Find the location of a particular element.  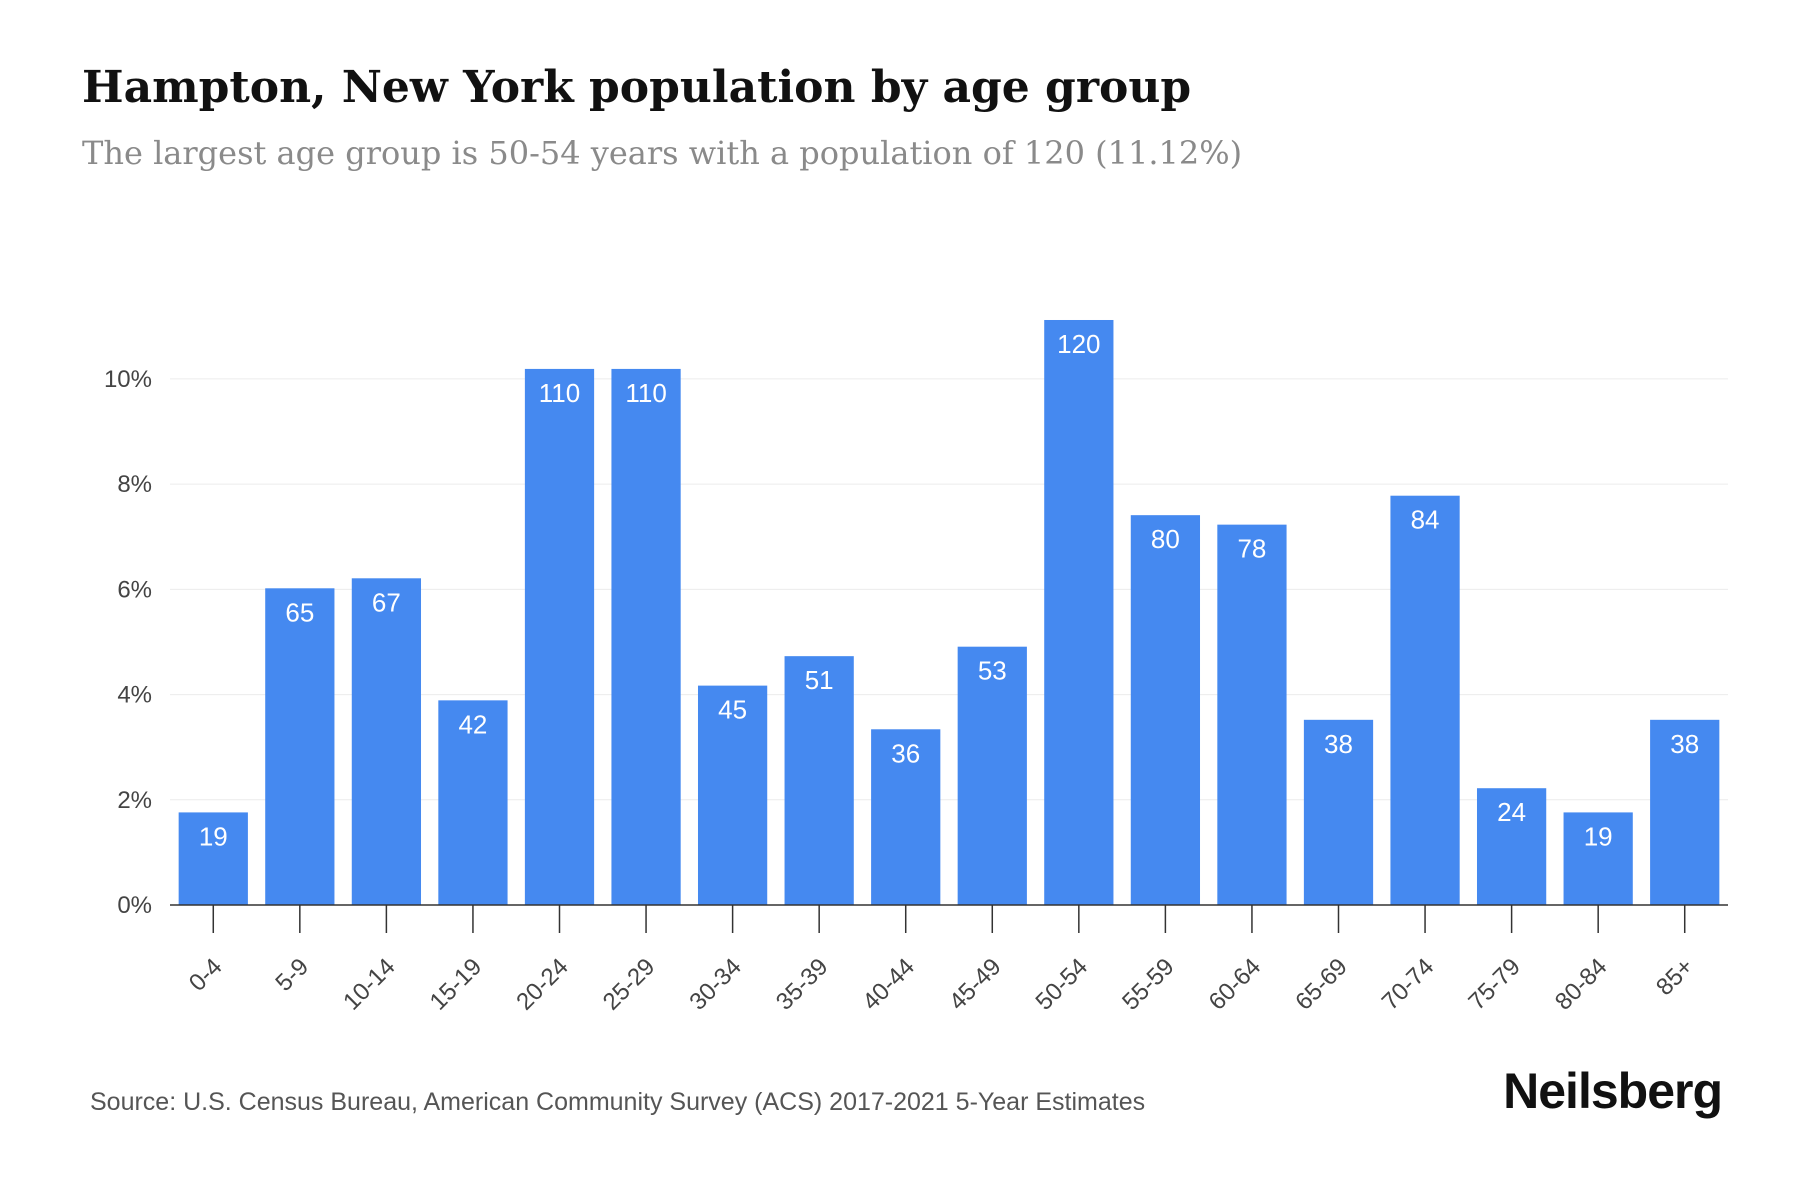

bar-value-label: 78 is located at coordinates (1251, 549).